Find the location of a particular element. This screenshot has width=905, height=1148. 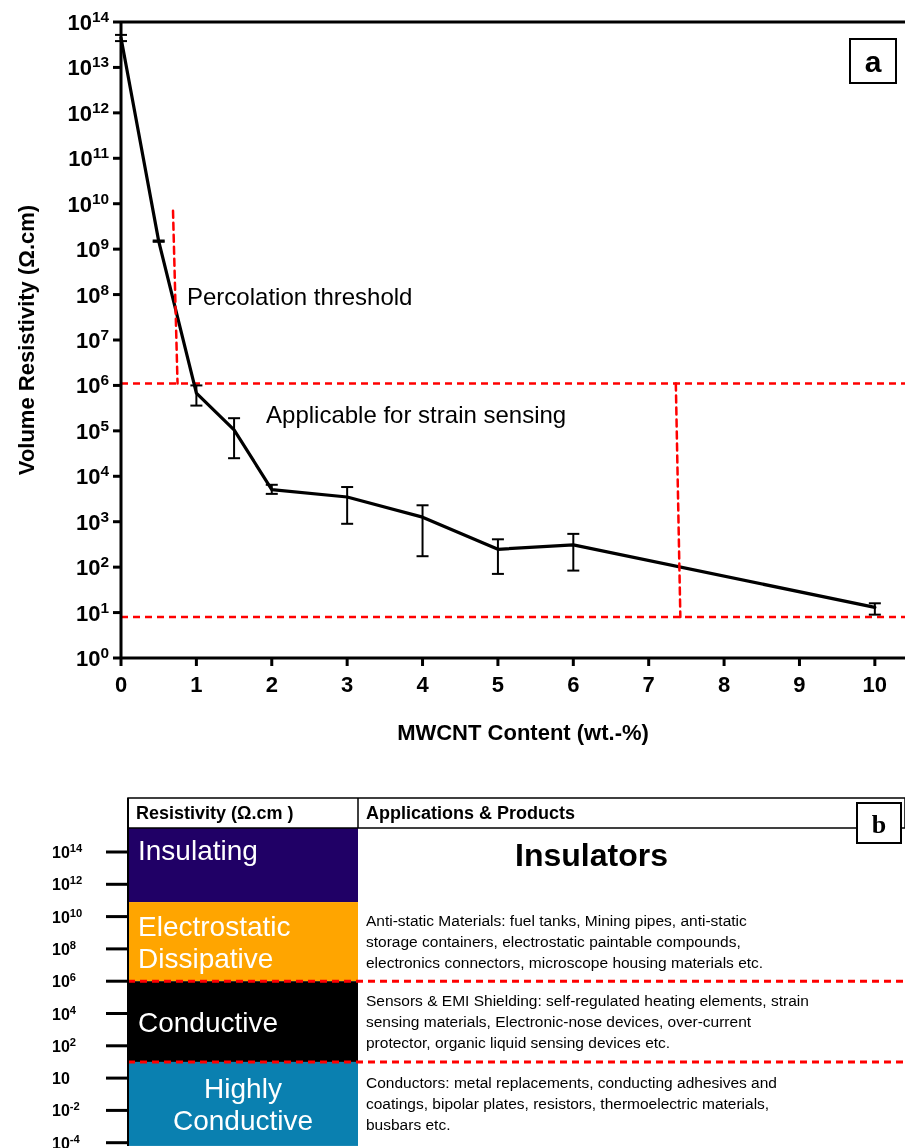

x-axis-title: MWCNT Content (wt.-%) is located at coordinates (523, 732).